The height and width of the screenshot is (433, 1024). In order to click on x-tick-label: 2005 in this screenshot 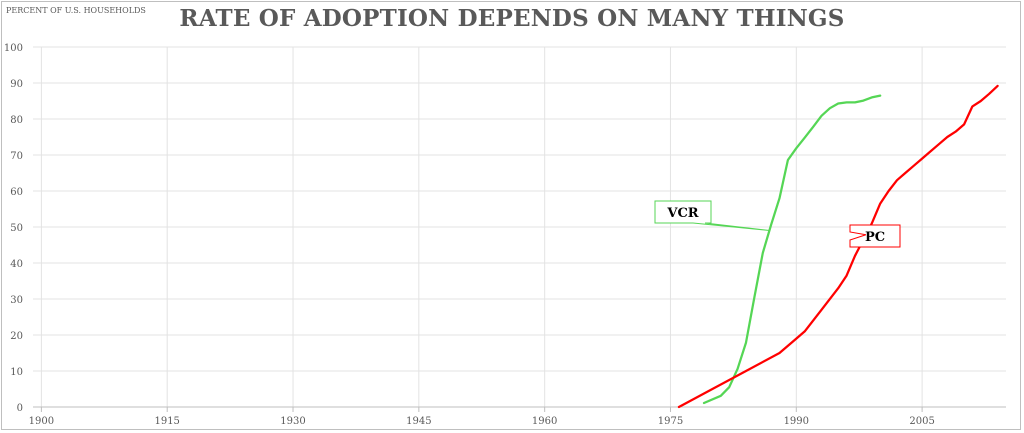, I will do `click(921, 421)`.